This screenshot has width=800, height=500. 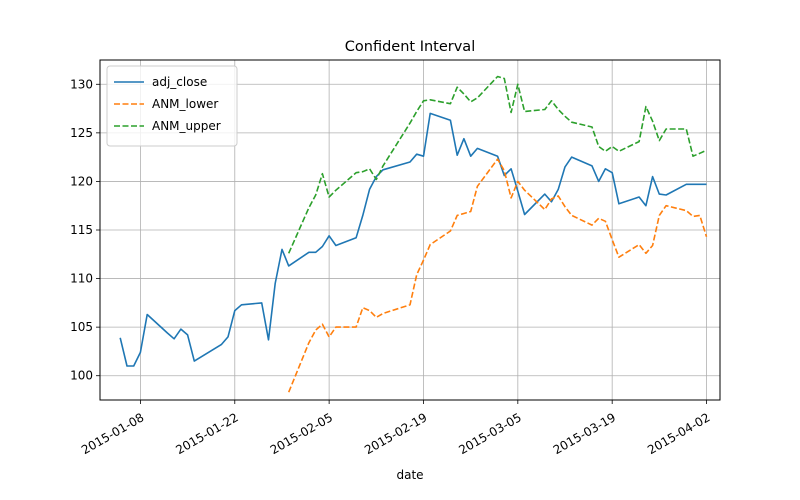 I want to click on x-tick-label: 2015-01-08, so click(x=112, y=433).